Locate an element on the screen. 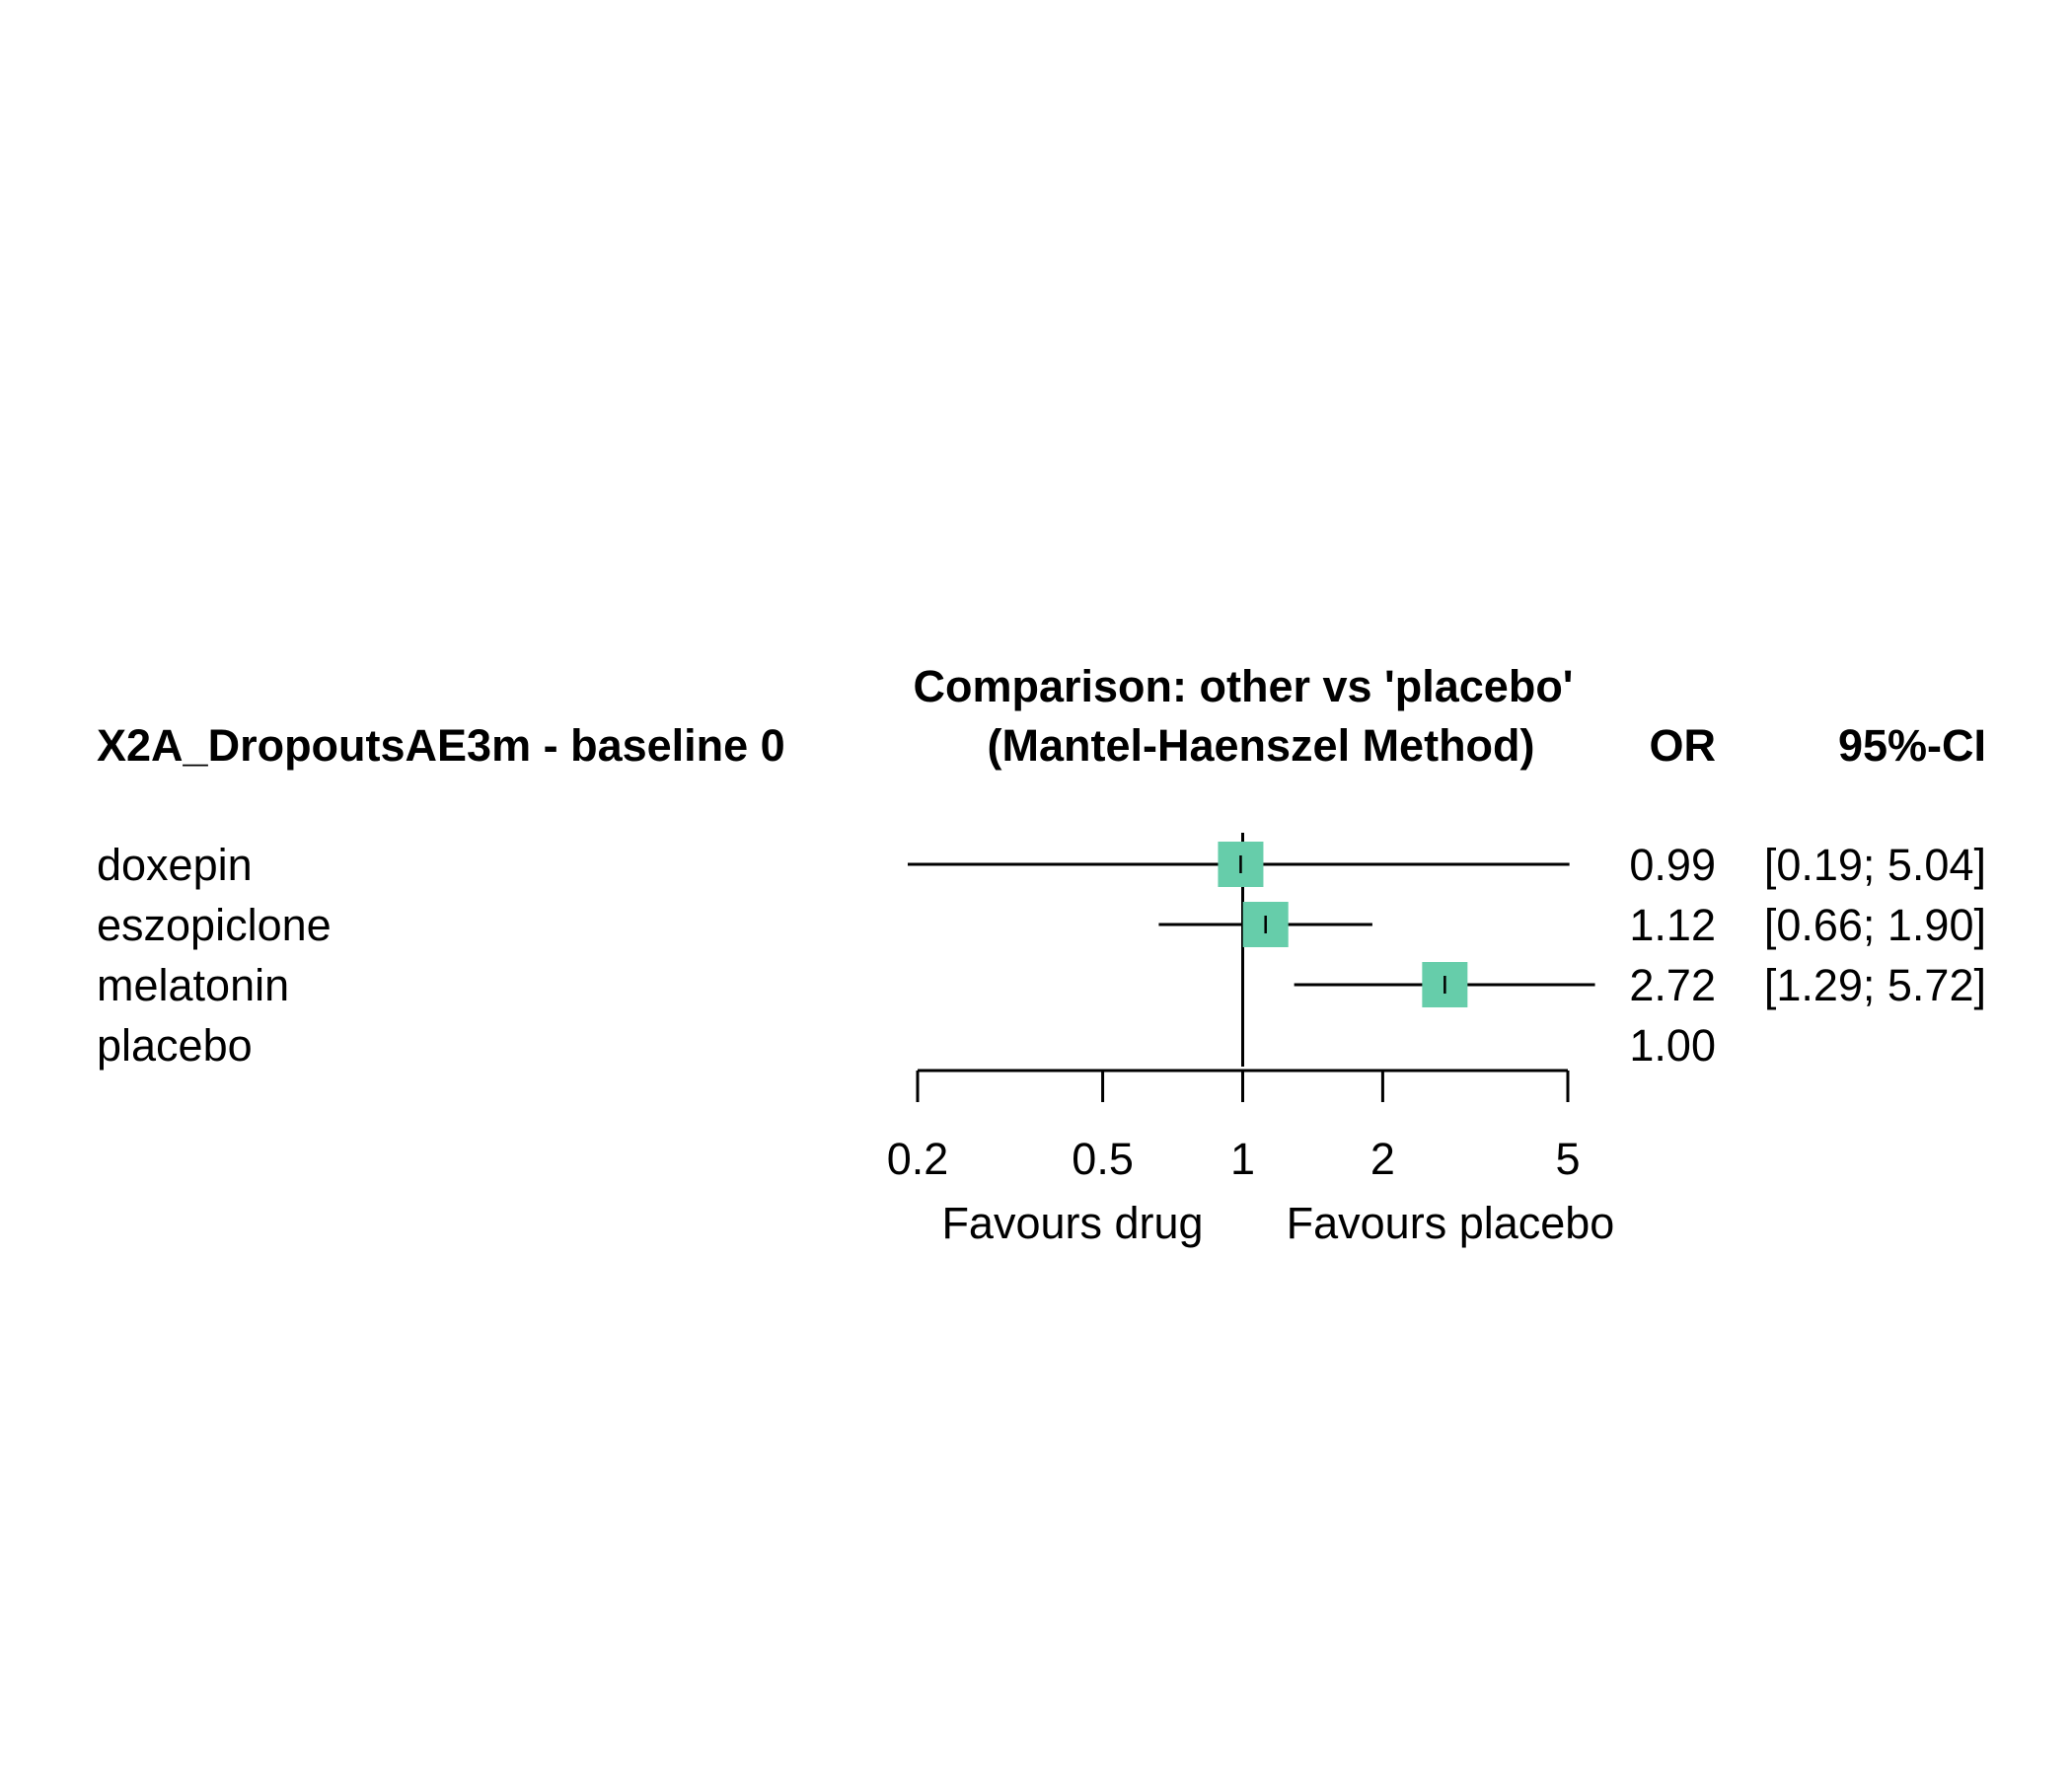 This screenshot has width=2072, height=1776. x-tick-label: 0.5 is located at coordinates (1103, 1159).